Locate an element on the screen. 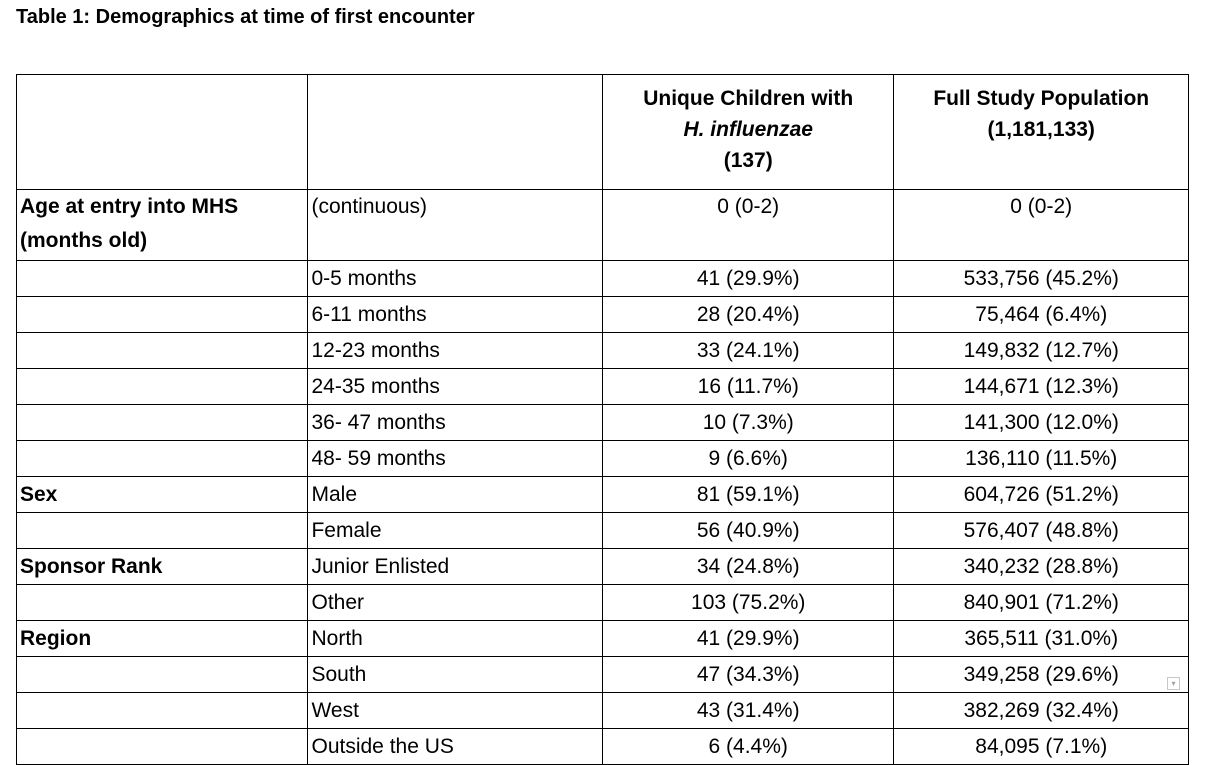  table-row: Region North 41 (29.9%) 365,511 (31.0%) is located at coordinates (602, 638).